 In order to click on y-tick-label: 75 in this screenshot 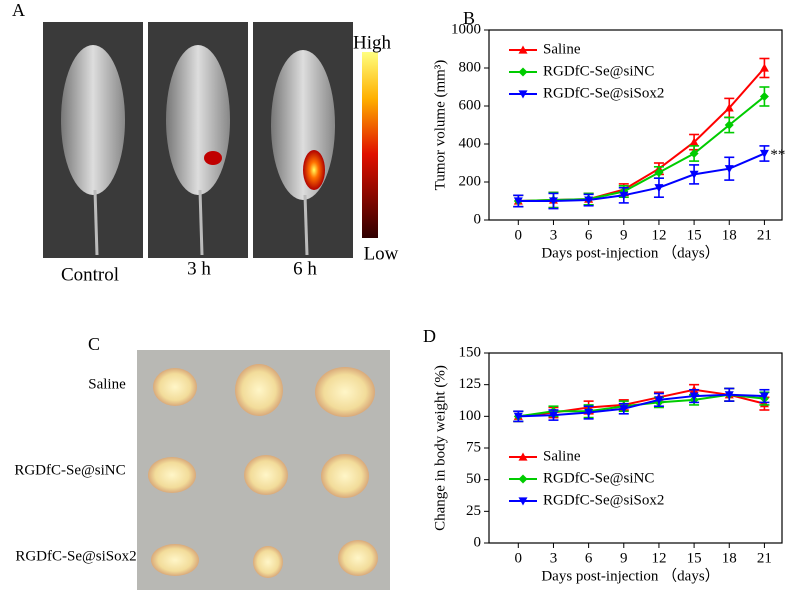, I will do `click(473, 447)`.